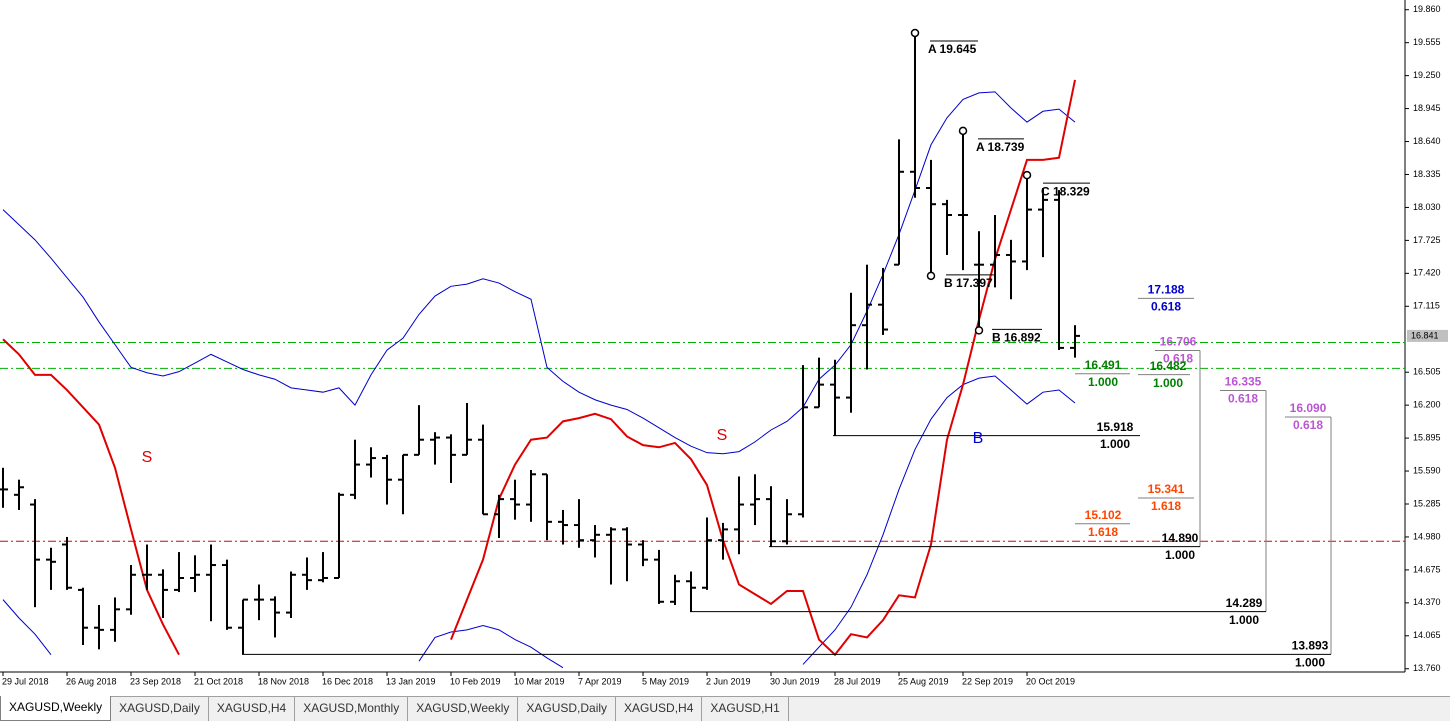  Describe the element at coordinates (1427, 405) in the screenshot. I see `y-tick-label: 16.200` at that location.